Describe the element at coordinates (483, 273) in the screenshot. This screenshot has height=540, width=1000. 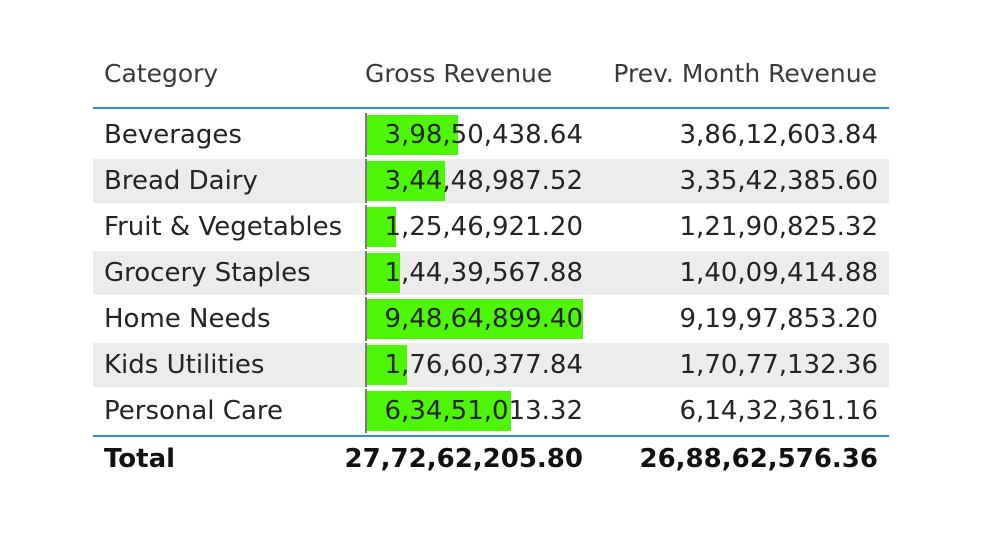
I see `gross-revenue-value: 1,44,39,567.88` at that location.